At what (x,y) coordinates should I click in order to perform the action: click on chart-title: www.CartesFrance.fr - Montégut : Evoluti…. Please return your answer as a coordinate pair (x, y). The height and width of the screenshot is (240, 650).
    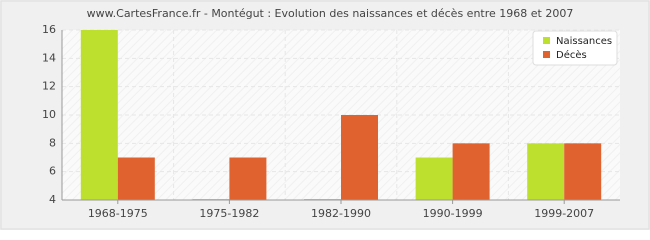
    Looking at the image, I should click on (330, 13).